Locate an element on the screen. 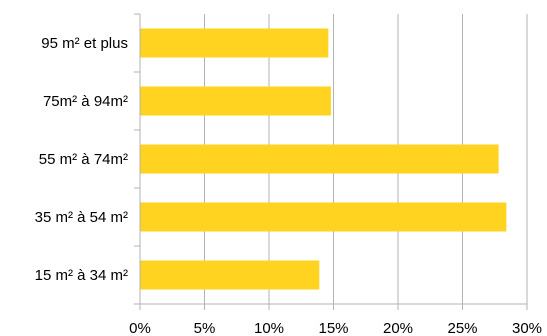 The image size is (547, 336). category-label: 95 m² et plus is located at coordinates (84, 43).